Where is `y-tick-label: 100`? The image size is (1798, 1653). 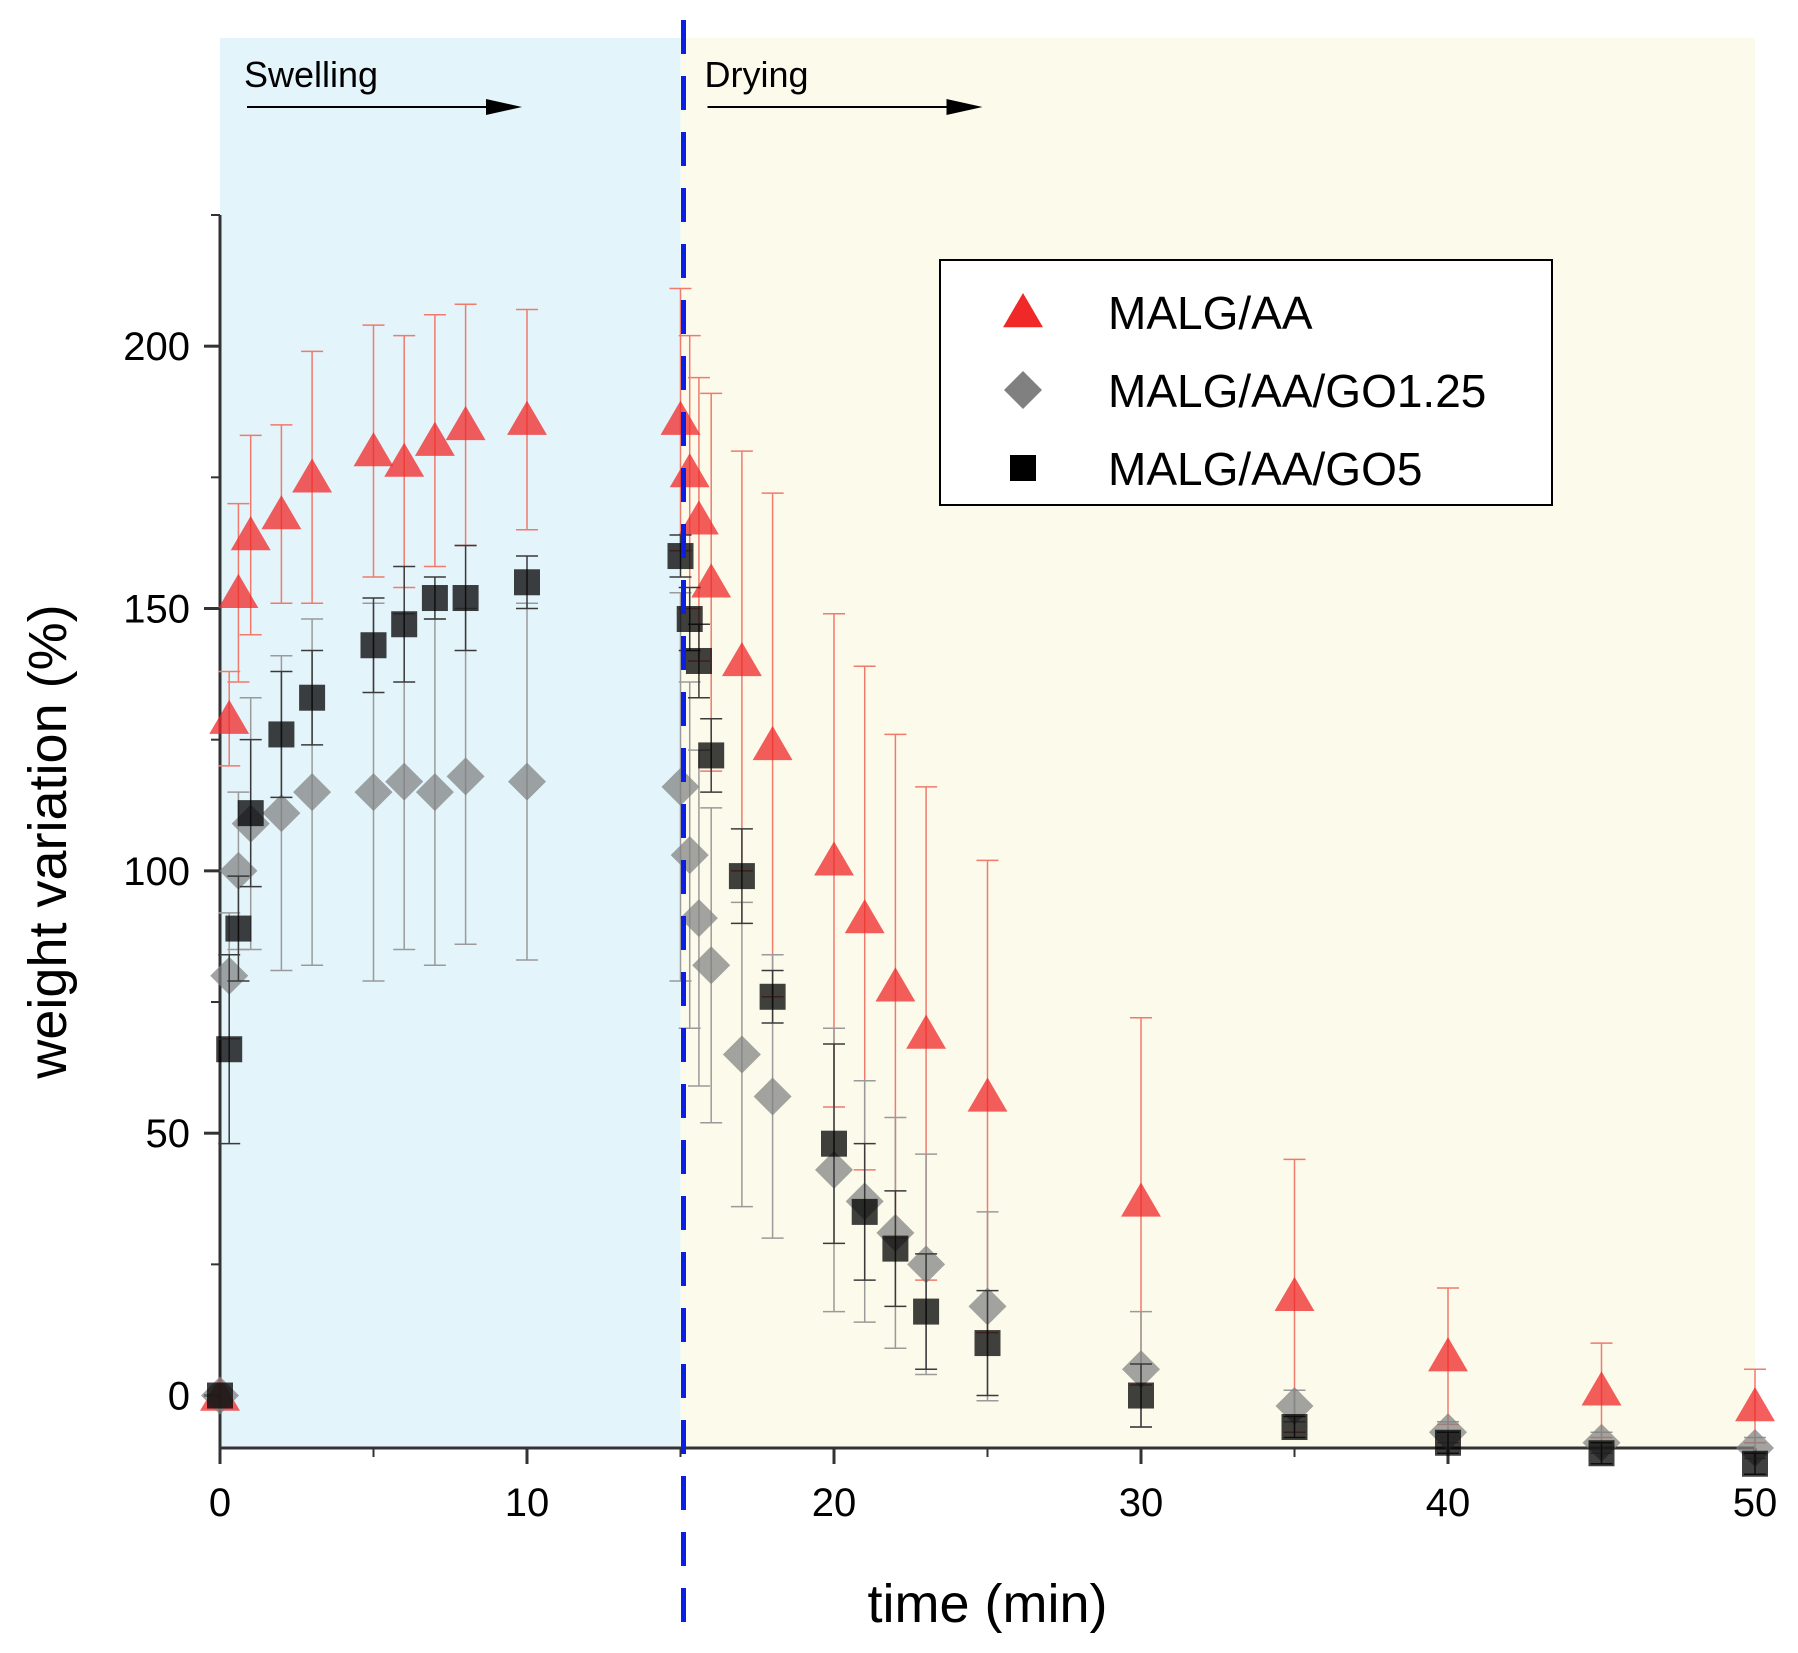
y-tick-label: 100 is located at coordinates (156, 872).